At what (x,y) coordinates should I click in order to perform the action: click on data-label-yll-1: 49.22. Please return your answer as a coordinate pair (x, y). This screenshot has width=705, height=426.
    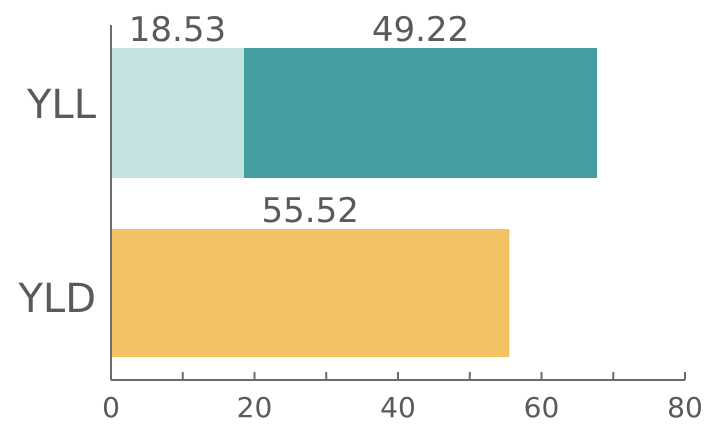
    Looking at the image, I should click on (420, 30).